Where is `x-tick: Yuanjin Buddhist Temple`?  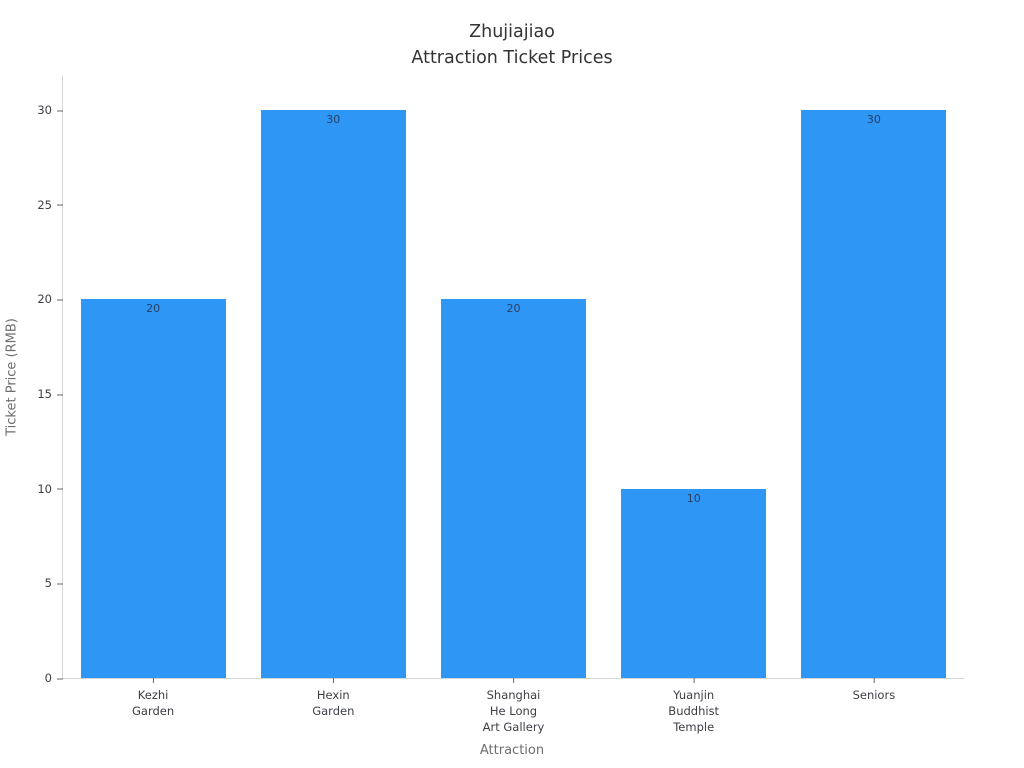 x-tick: Yuanjin Buddhist Temple is located at coordinates (693, 706).